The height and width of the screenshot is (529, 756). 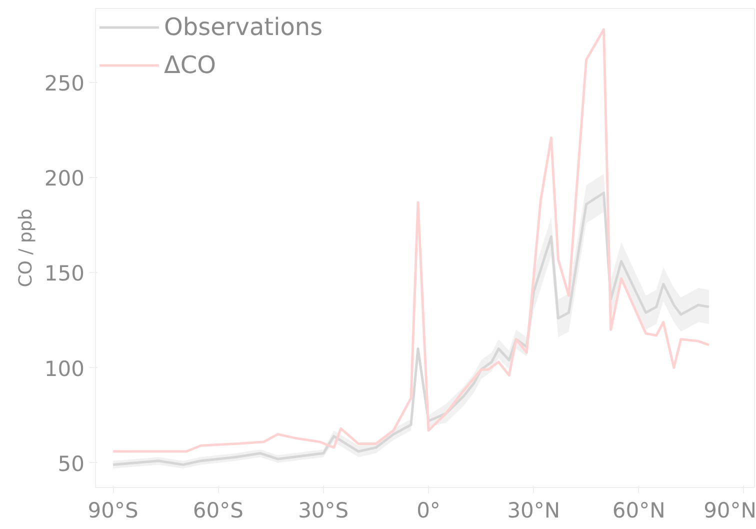 I want to click on x-tick-label: 30°S, so click(x=323, y=510).